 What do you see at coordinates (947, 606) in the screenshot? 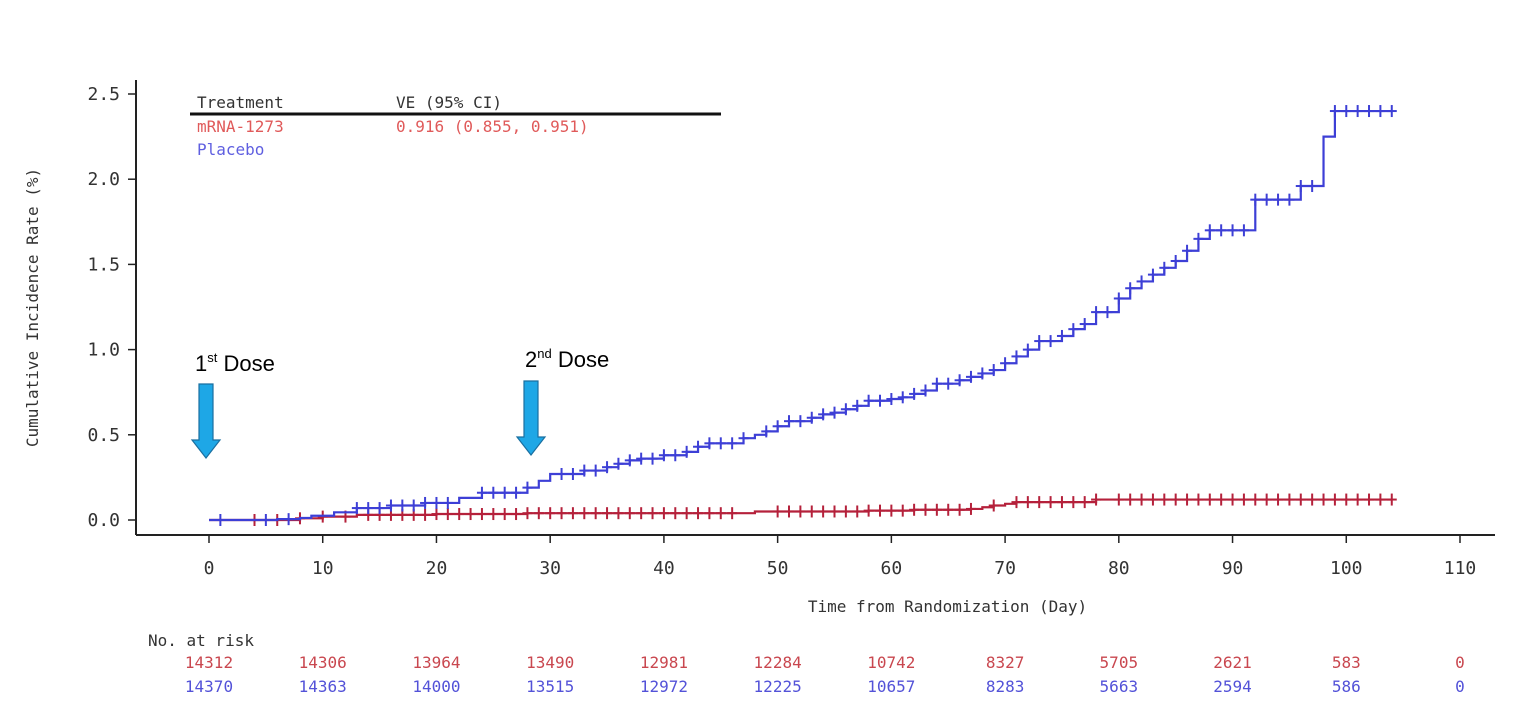
I see `x-axis-label: Time from Randomization (Day)` at bounding box center [947, 606].